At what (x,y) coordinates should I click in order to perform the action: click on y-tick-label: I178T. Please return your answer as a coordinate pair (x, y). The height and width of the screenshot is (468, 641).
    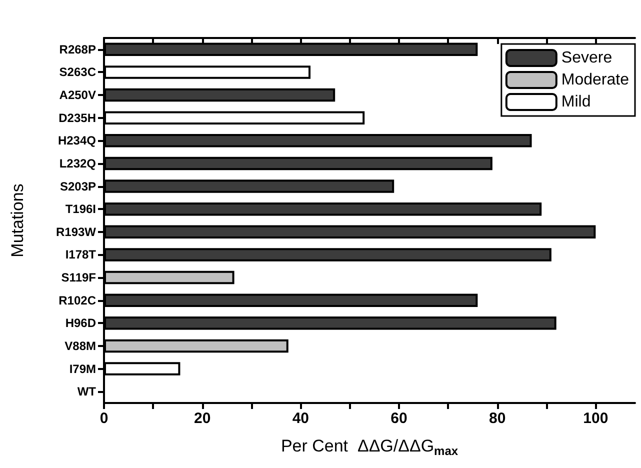
    Looking at the image, I should click on (81, 255).